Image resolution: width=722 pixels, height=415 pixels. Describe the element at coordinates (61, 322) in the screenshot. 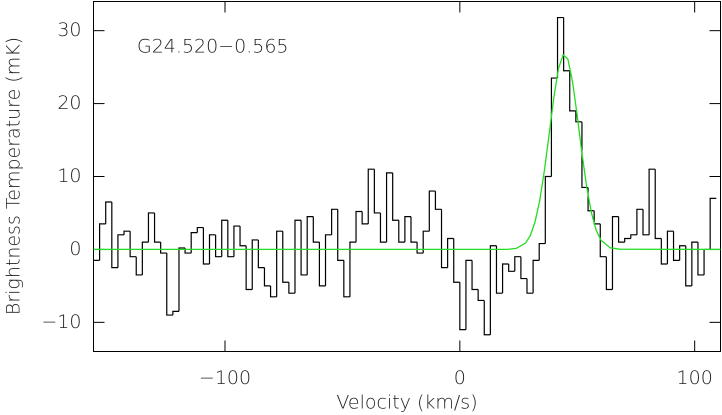

I see `y-tick-label: −10` at that location.